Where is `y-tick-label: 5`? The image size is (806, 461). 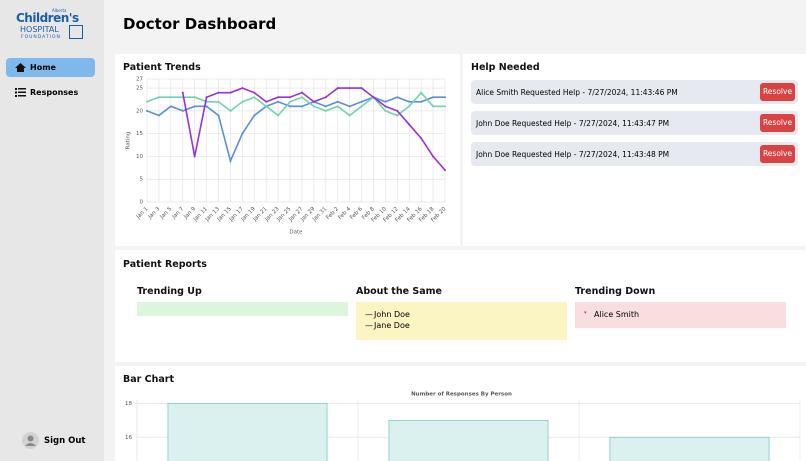 y-tick-label: 5 is located at coordinates (142, 180).